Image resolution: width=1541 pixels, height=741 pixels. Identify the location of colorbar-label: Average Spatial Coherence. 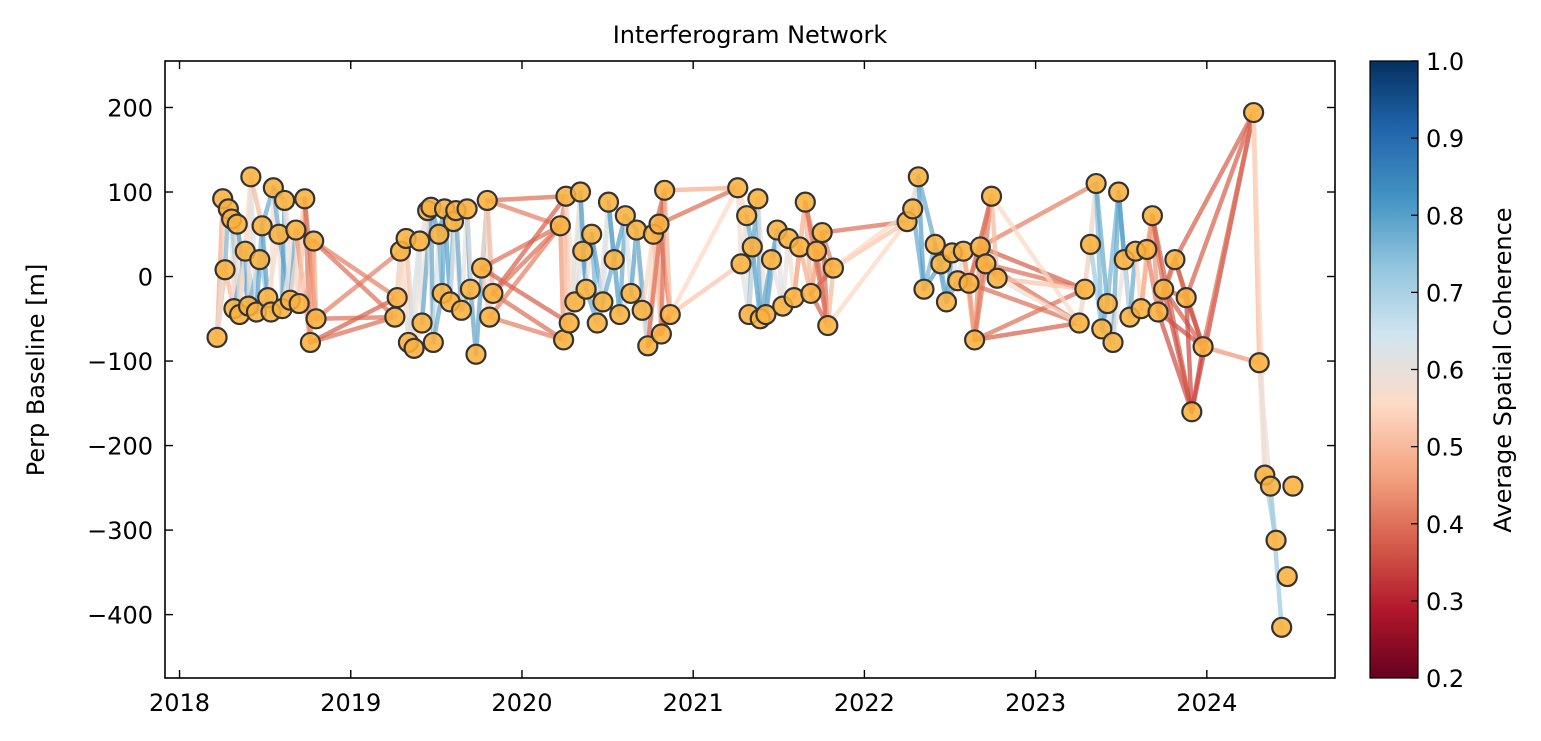
(1503, 369).